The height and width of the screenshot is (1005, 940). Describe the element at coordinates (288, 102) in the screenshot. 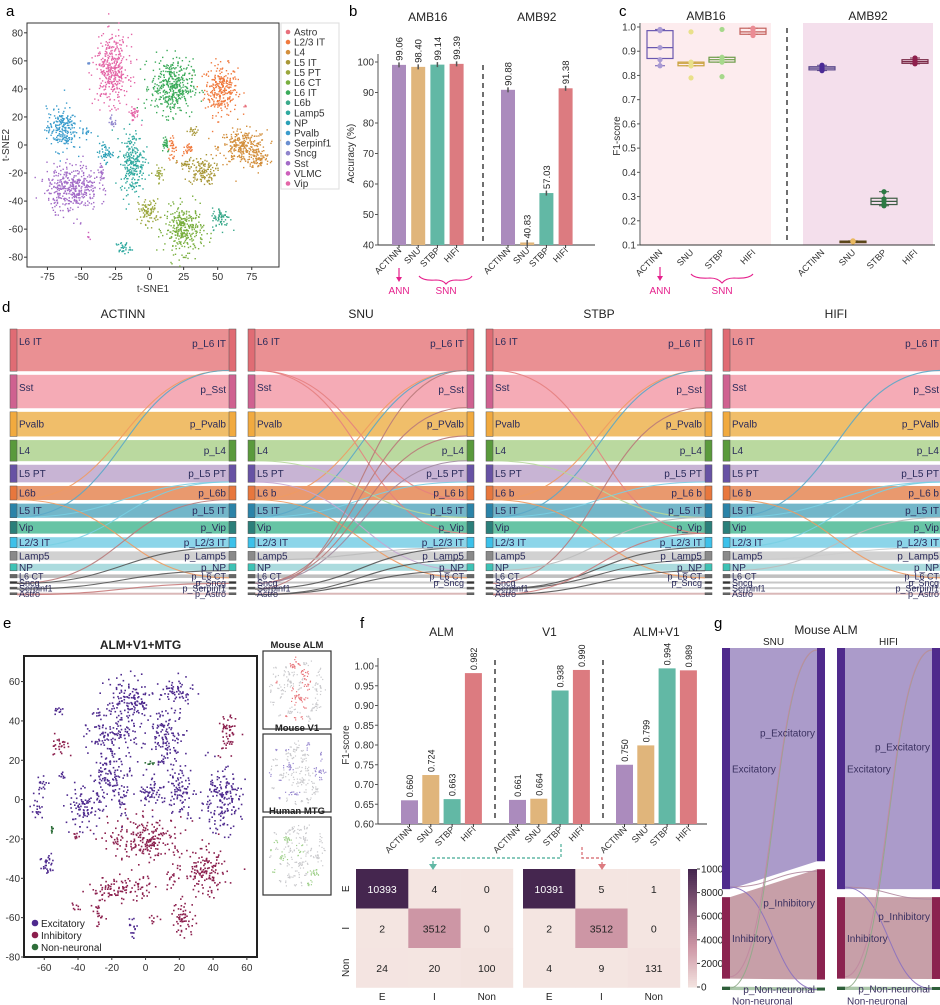

I see `legend-marker` at that location.